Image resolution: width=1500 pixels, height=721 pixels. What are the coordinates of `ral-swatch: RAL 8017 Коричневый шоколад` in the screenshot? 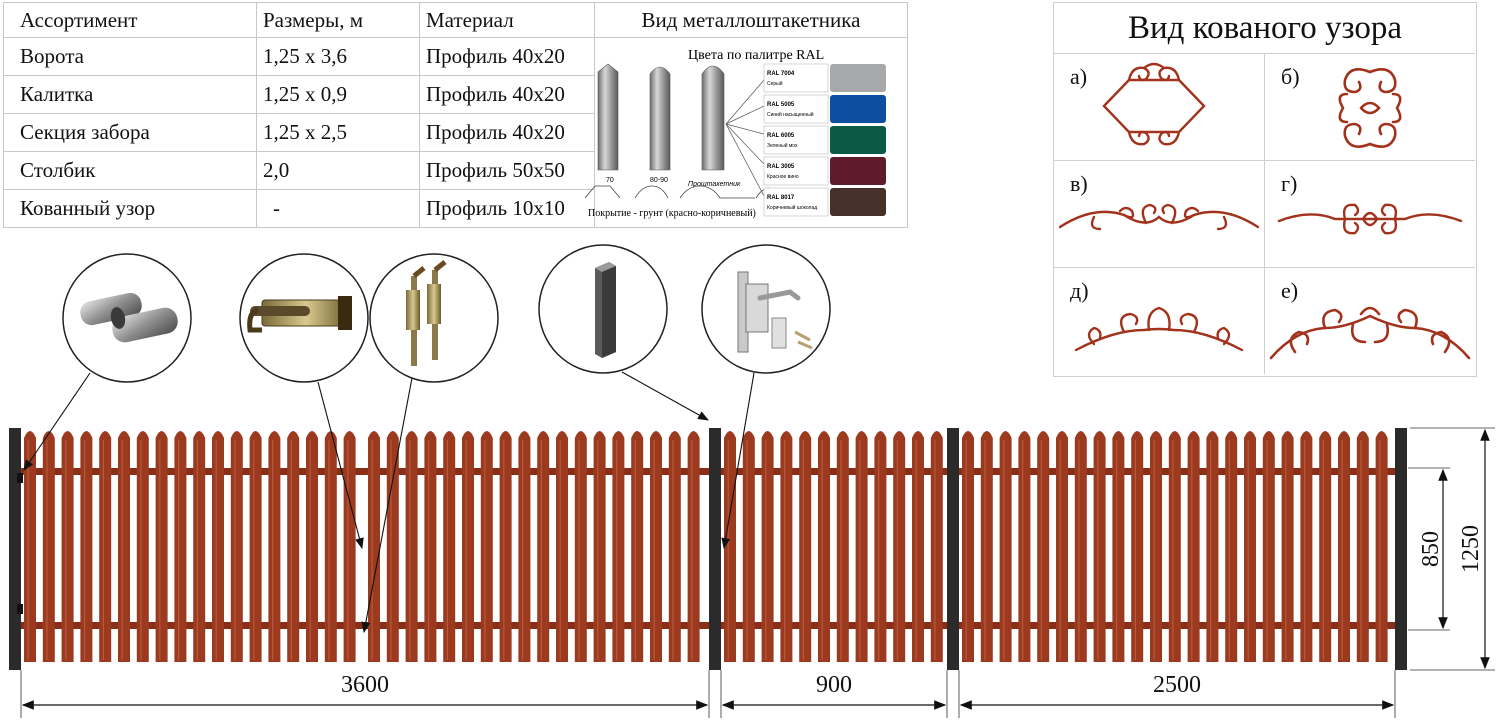 It's located at (824, 202).